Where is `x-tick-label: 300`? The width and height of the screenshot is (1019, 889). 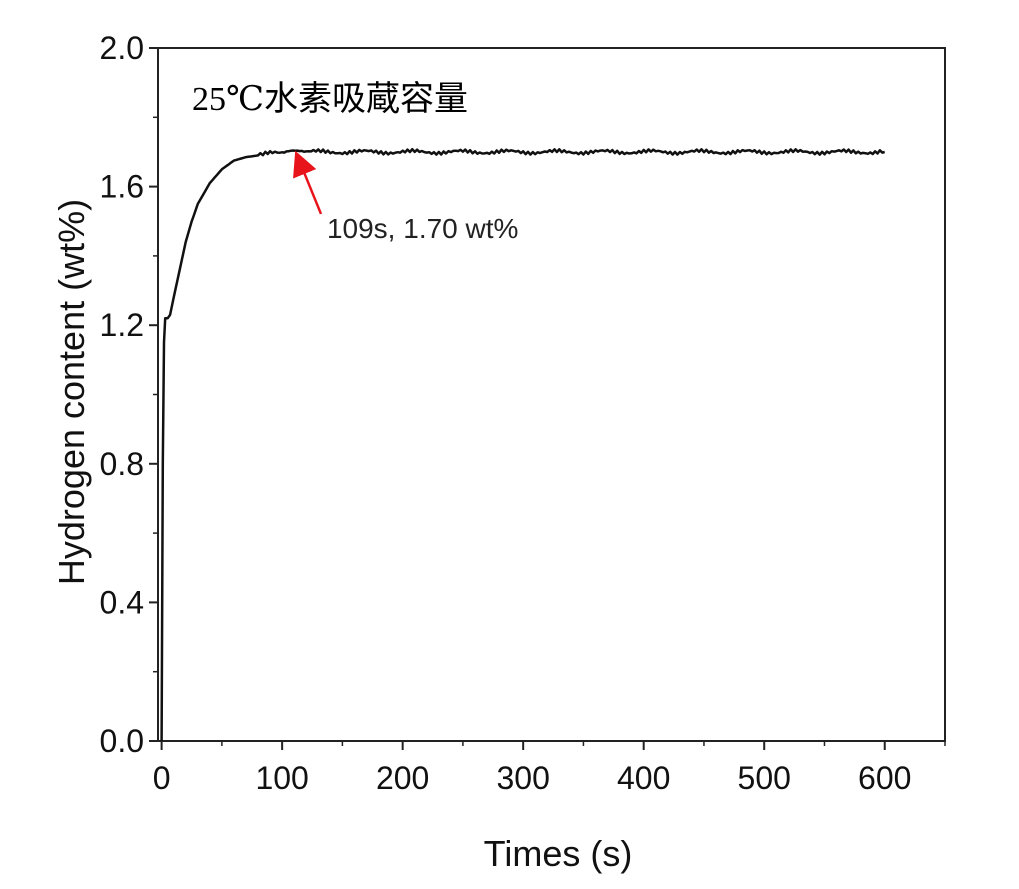
x-tick-label: 300 is located at coordinates (522, 778).